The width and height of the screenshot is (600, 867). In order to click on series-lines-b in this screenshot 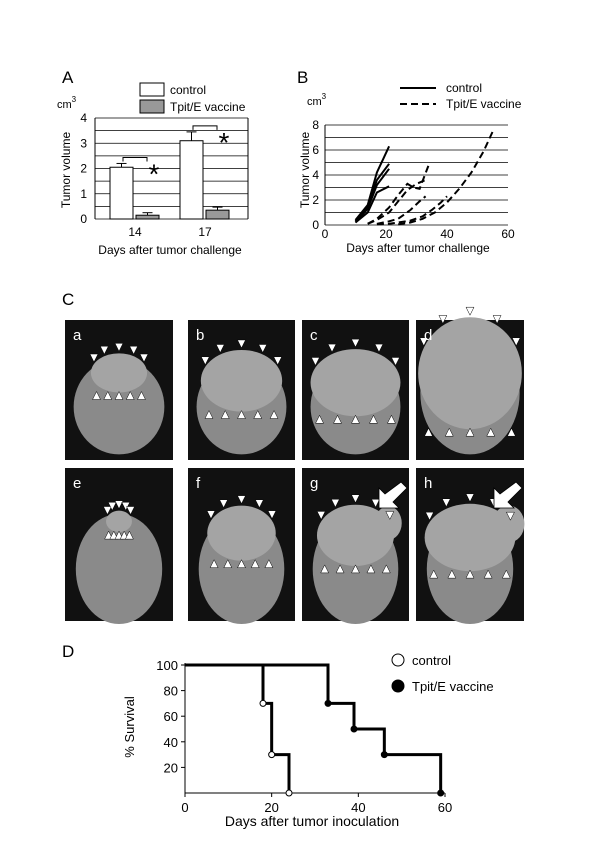, I will do `click(424, 178)`.